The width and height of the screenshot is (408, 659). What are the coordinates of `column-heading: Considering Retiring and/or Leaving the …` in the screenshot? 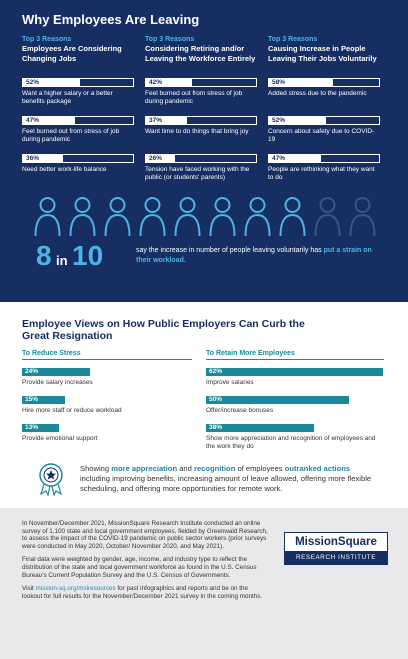 It's located at (200, 53).